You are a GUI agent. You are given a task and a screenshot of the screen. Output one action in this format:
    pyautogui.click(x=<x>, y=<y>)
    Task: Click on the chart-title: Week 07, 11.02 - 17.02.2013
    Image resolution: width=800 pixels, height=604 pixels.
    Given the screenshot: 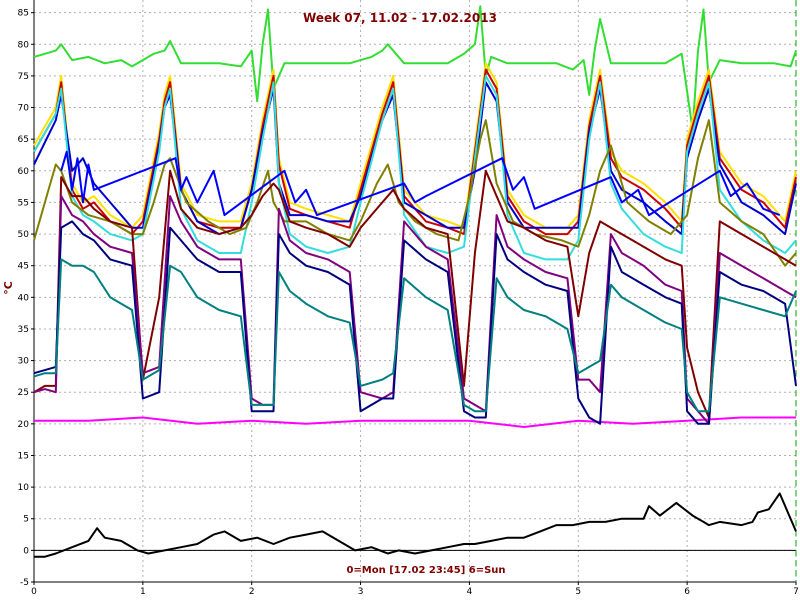 What is the action you would take?
    pyautogui.click(x=400, y=18)
    